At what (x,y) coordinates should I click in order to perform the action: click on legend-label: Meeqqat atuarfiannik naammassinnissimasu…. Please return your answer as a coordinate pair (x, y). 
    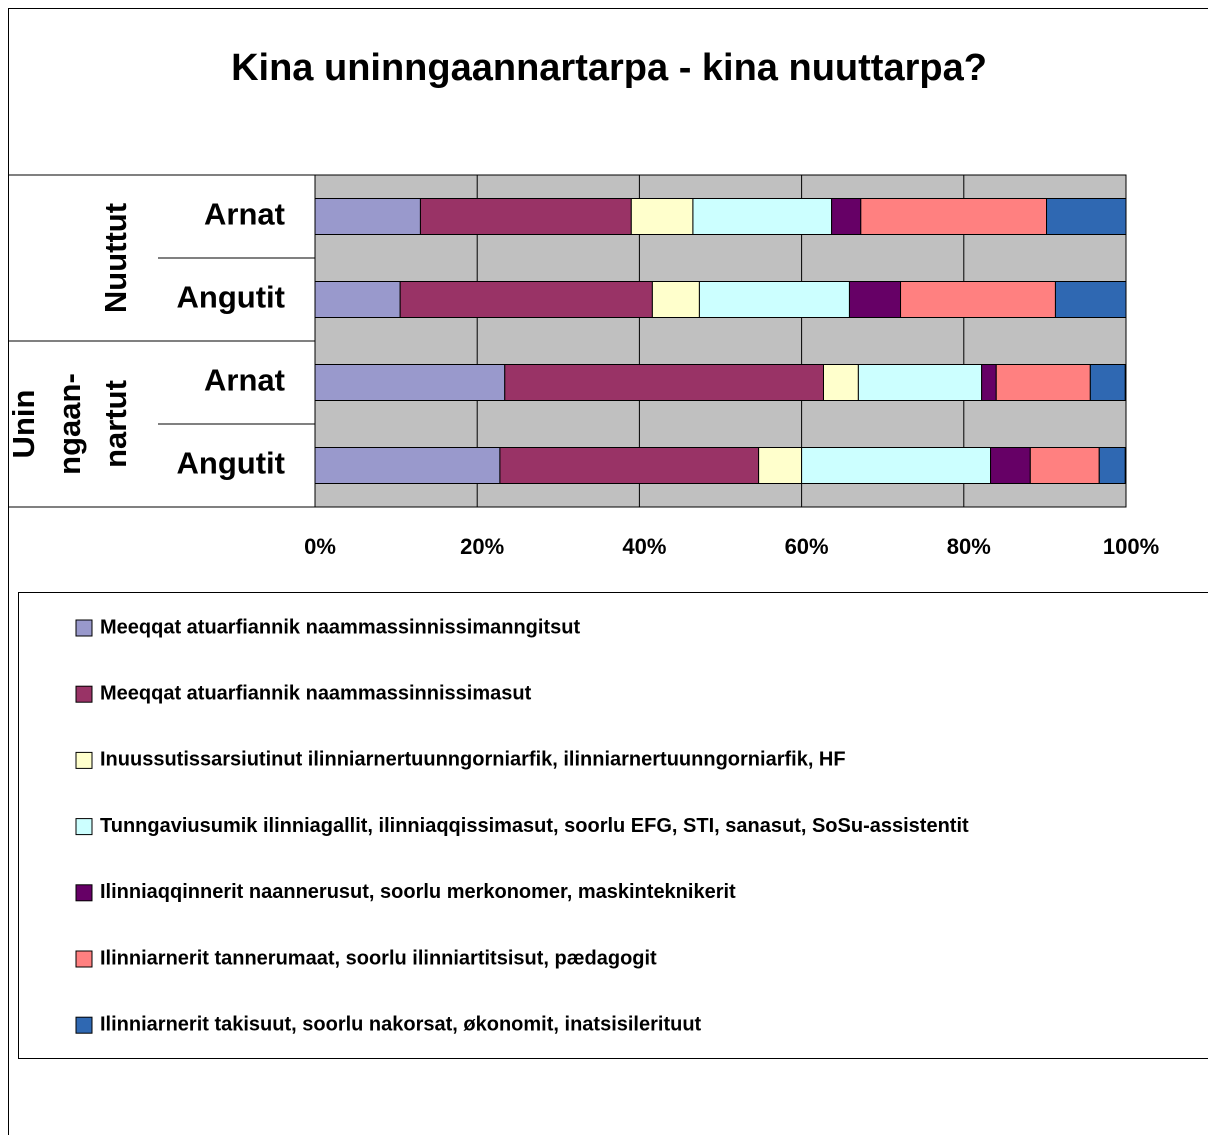
    Looking at the image, I should click on (316, 693).